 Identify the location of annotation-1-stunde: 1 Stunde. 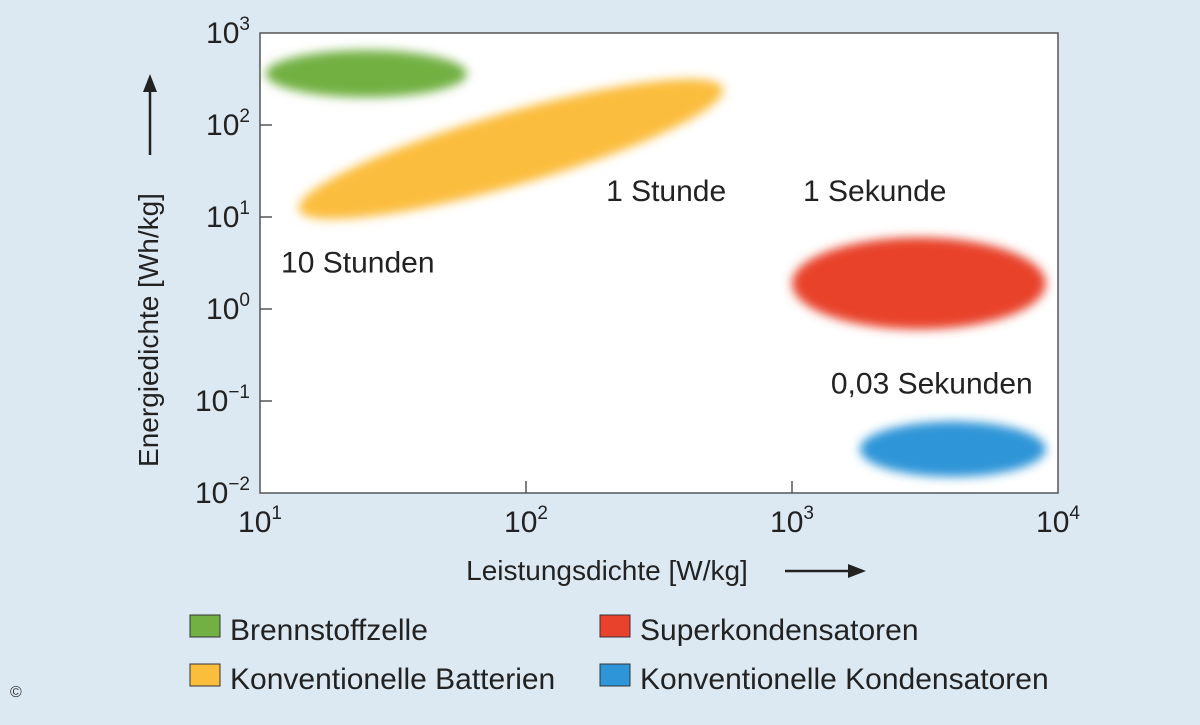
(666, 191).